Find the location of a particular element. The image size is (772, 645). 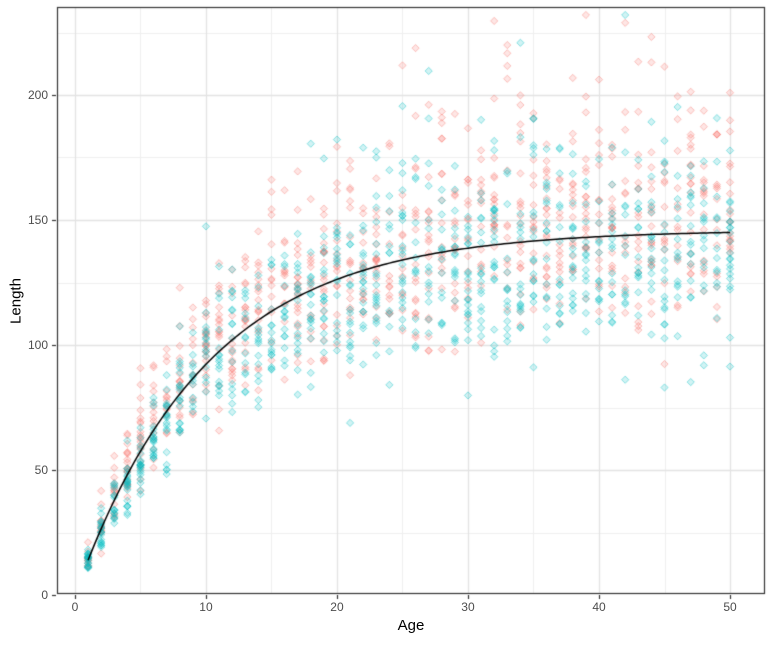

x-axis-title: Age is located at coordinates (411, 625).